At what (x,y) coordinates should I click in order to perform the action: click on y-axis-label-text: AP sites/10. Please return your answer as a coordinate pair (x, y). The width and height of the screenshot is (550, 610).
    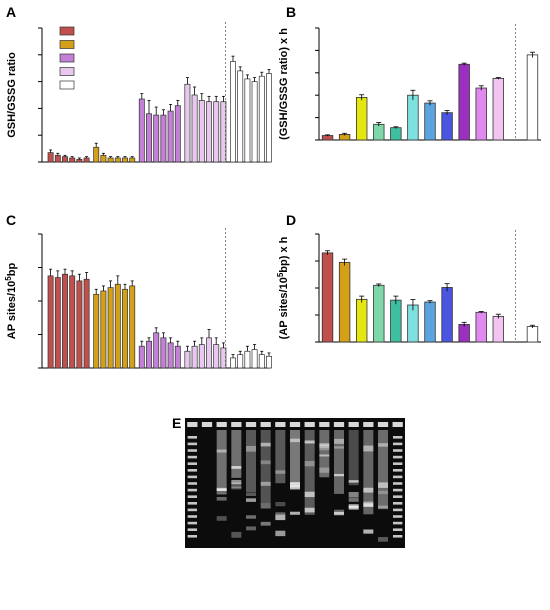
    Looking at the image, I should click on (12, 310).